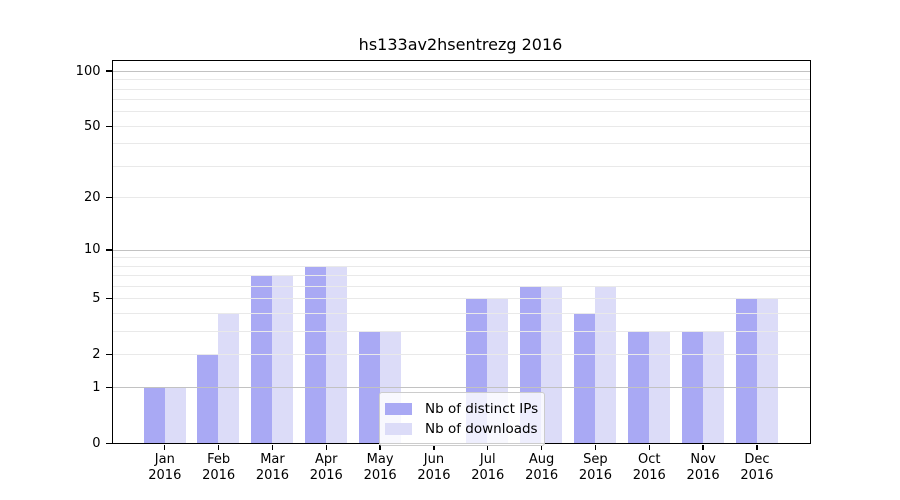  Describe the element at coordinates (746, 370) in the screenshot. I see `bar-distinct-ips-dec` at that location.